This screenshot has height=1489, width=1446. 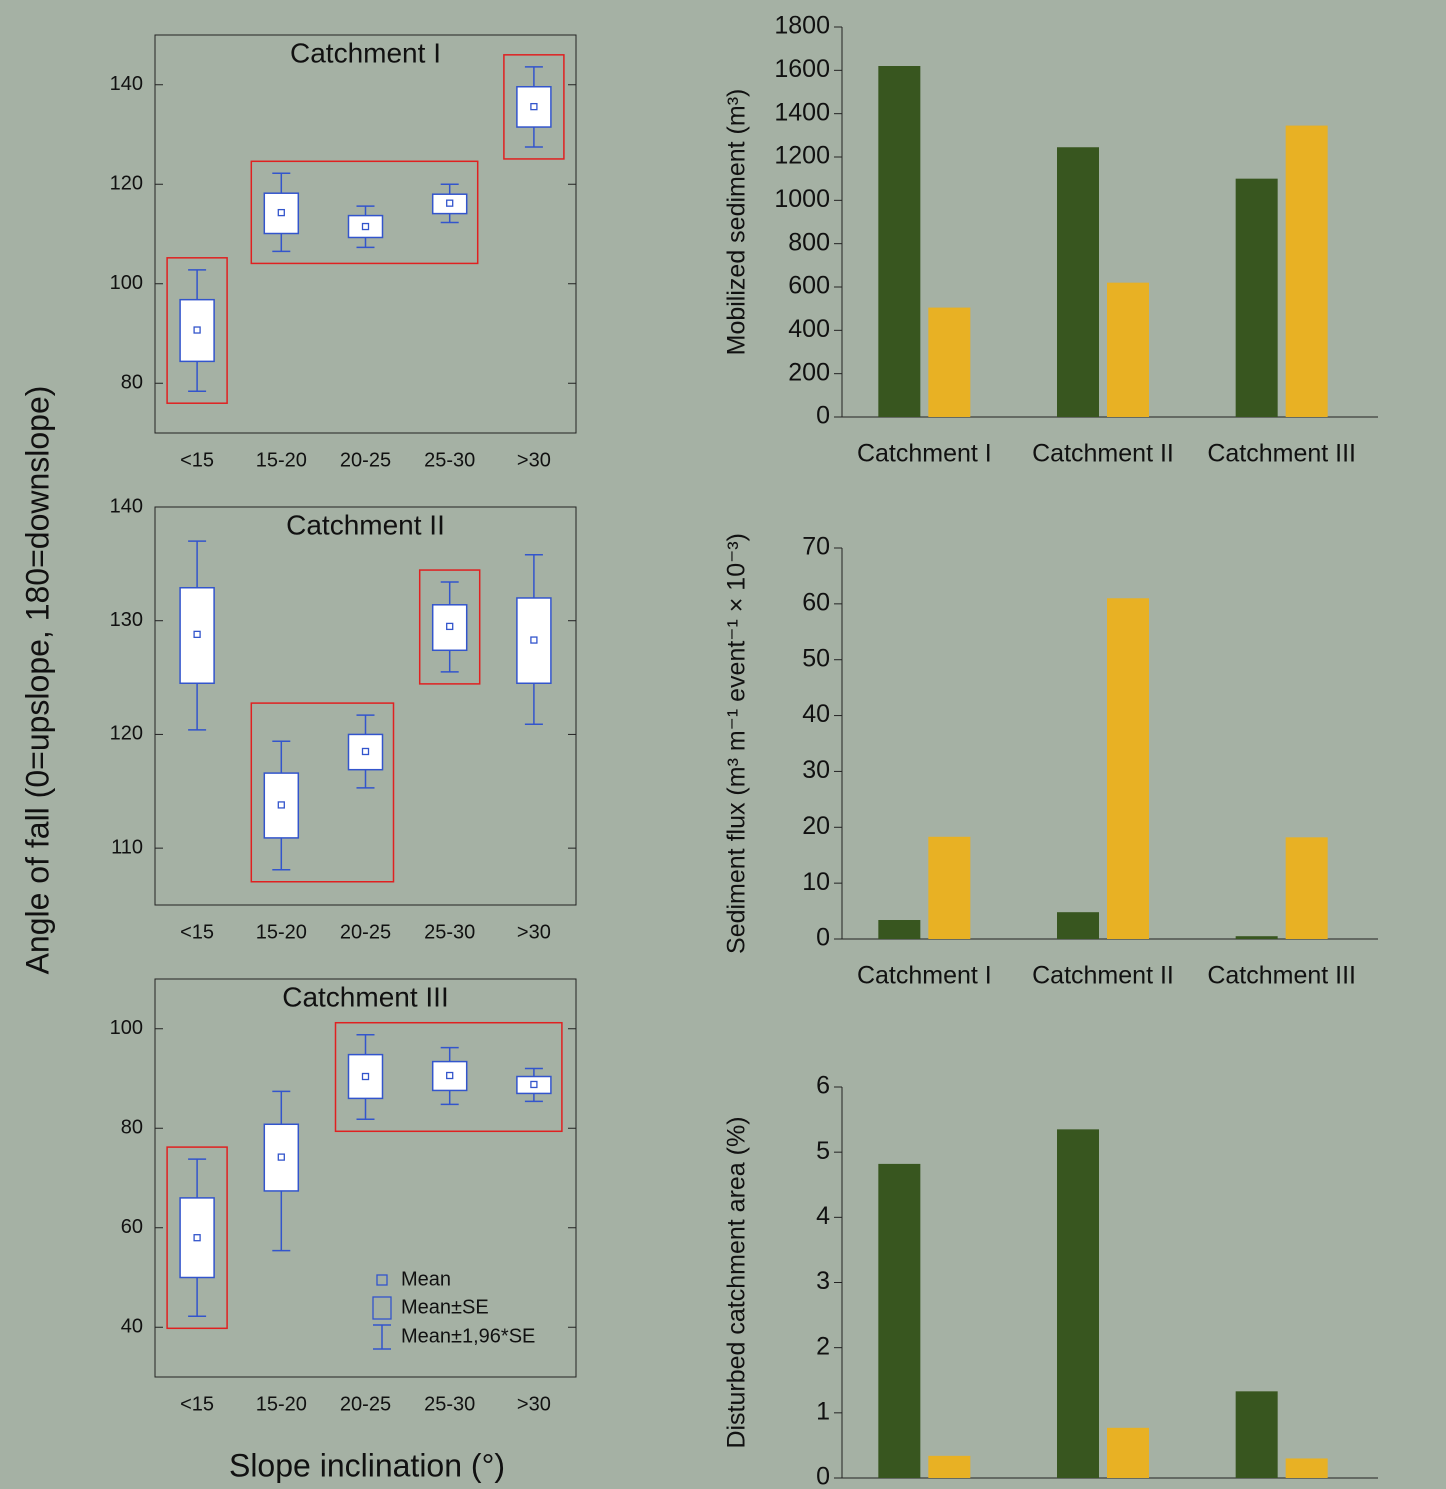 What do you see at coordinates (365, 524) in the screenshot?
I see `chart-title: Catchment II` at bounding box center [365, 524].